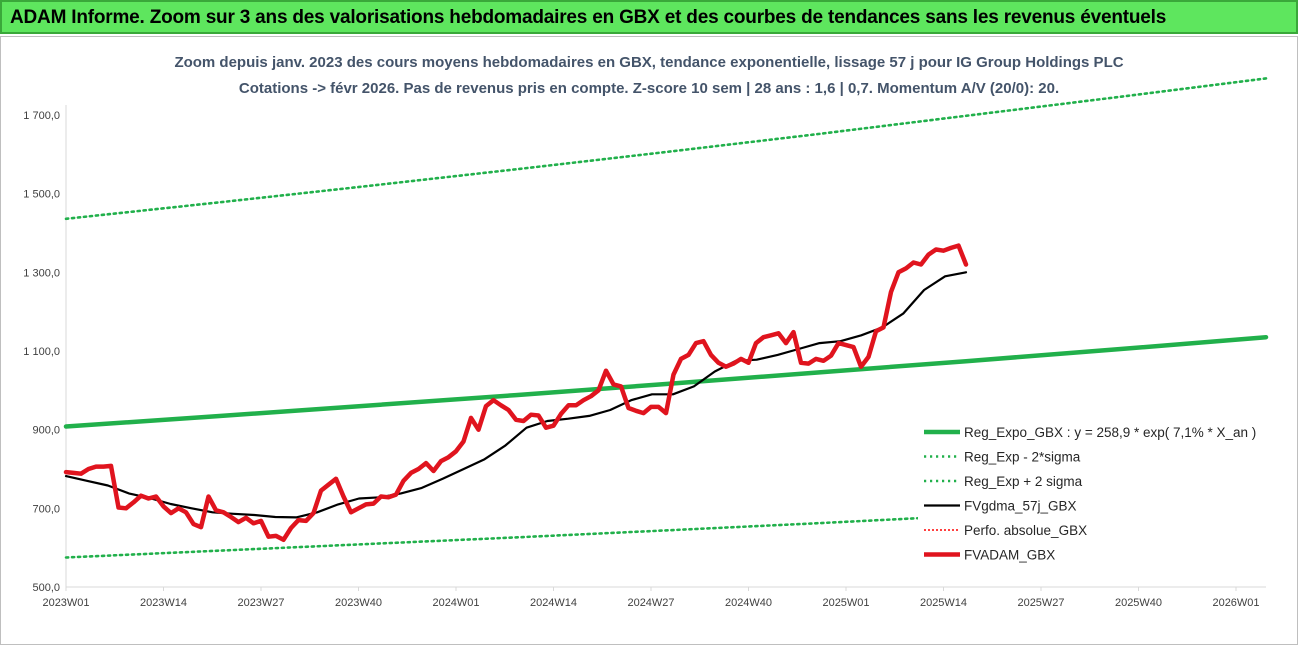 This screenshot has height=647, width=1302. What do you see at coordinates (1096, 499) in the screenshot?
I see `legend-box` at bounding box center [1096, 499].